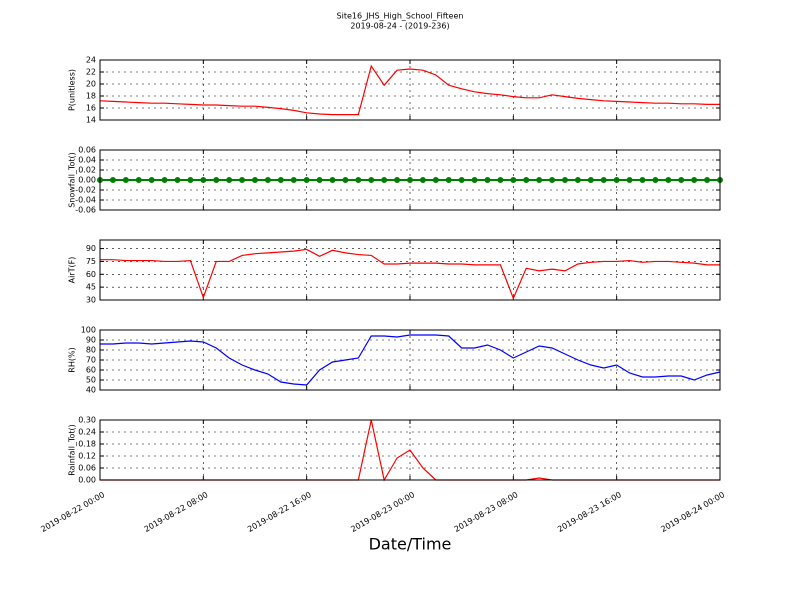 The width and height of the screenshot is (800, 600). Describe the element at coordinates (400, 16) in the screenshot. I see `figure-title: Site16_JHS_High_School_Fifteen` at that location.